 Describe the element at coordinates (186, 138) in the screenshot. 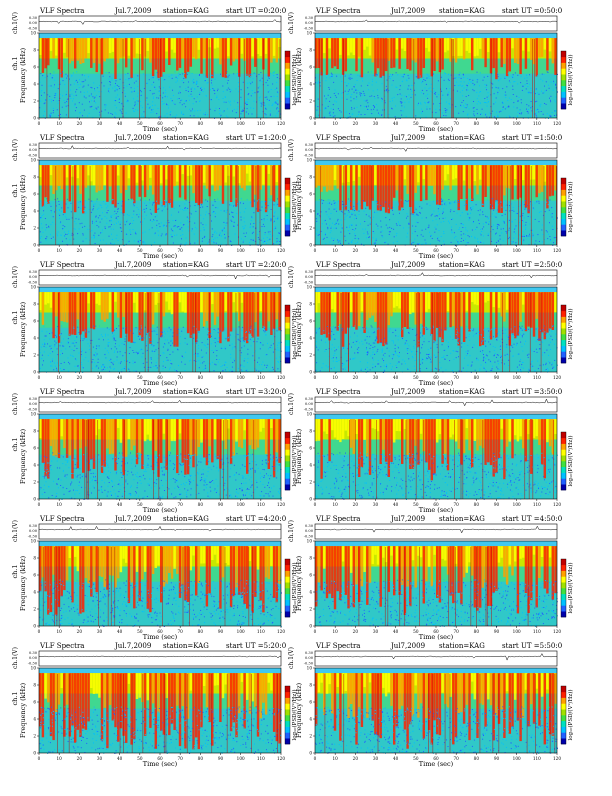

I see `panel-station: station=KAG` at that location.